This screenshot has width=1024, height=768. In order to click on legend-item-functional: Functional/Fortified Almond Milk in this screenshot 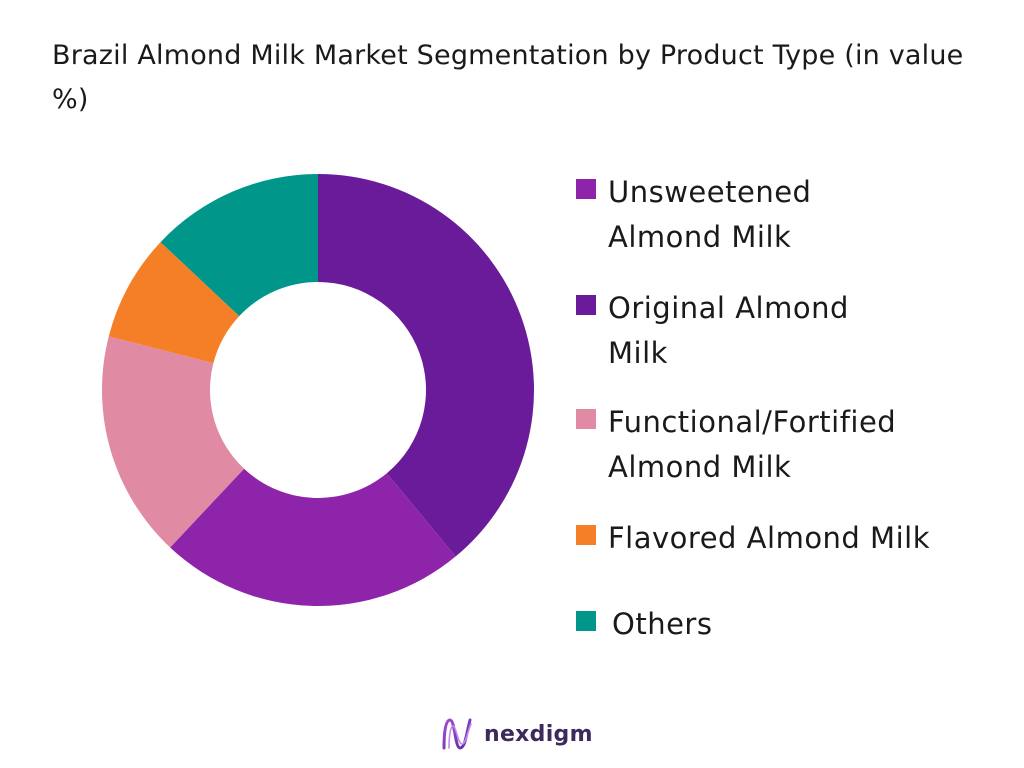, I will do `click(762, 445)`.